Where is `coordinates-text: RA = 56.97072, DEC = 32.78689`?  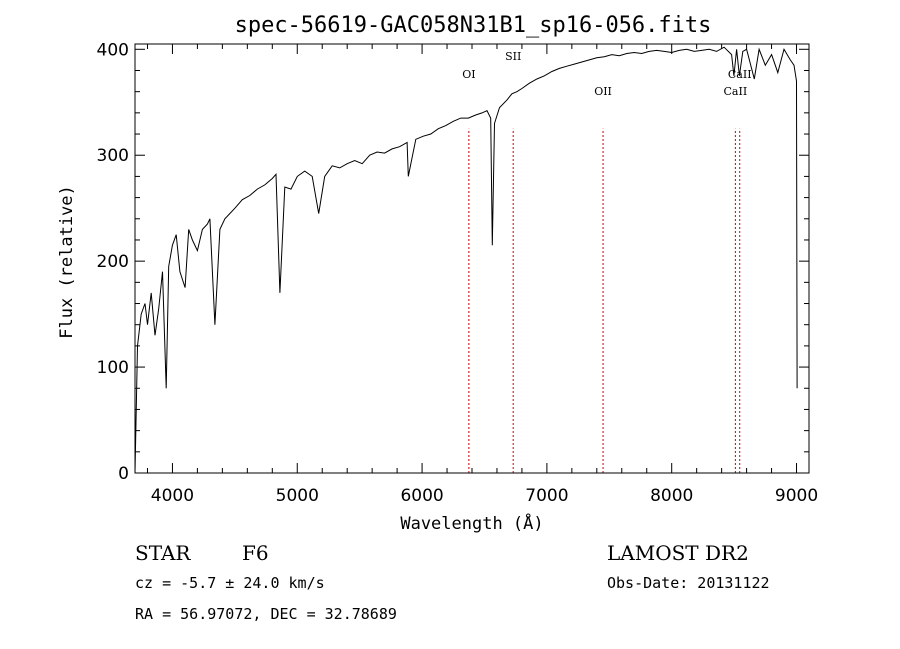
coordinates-text: RA = 56.97072, DEC = 32.78689 is located at coordinates (266, 614).